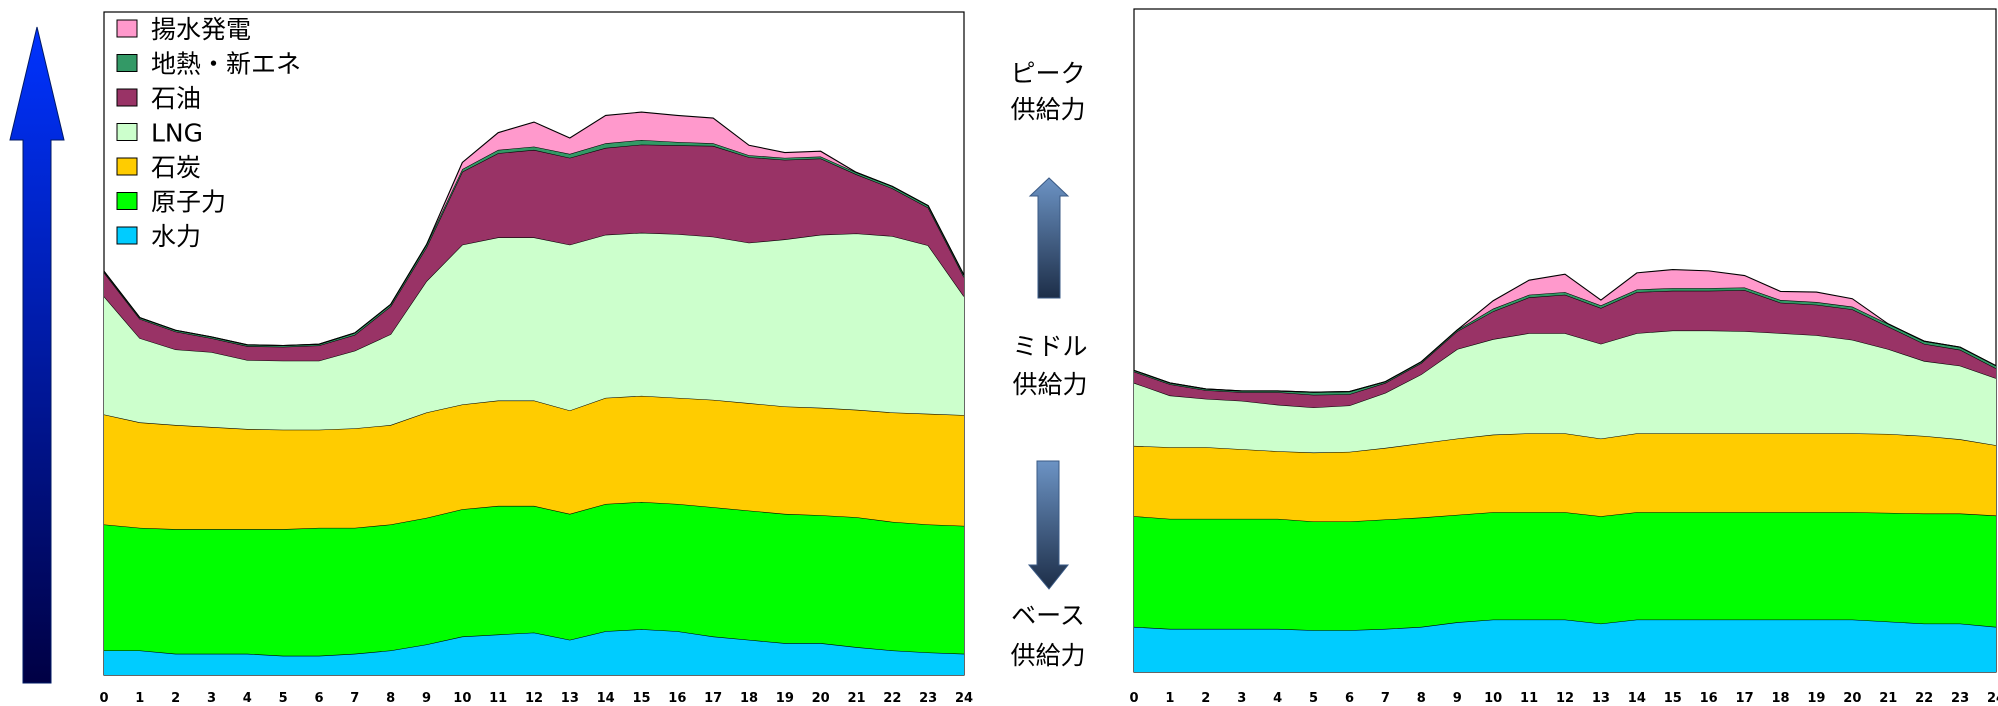 Image resolution: width=1998 pixels, height=706 pixels. I want to click on peak-label-line1: ピーク, so click(1047, 73).